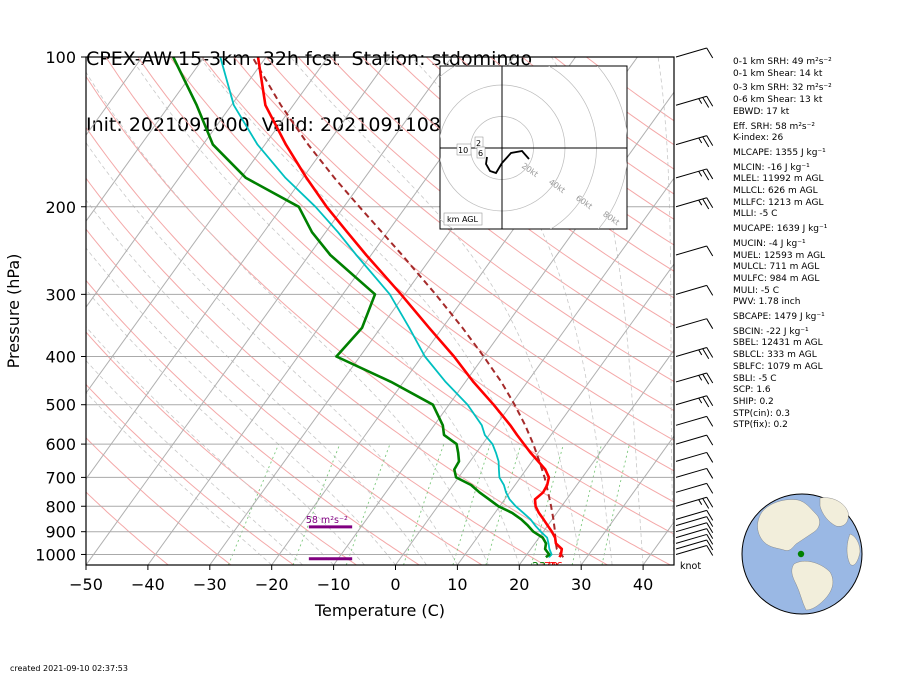  I want to click on hodograph-trace-low, so click(494, 165).